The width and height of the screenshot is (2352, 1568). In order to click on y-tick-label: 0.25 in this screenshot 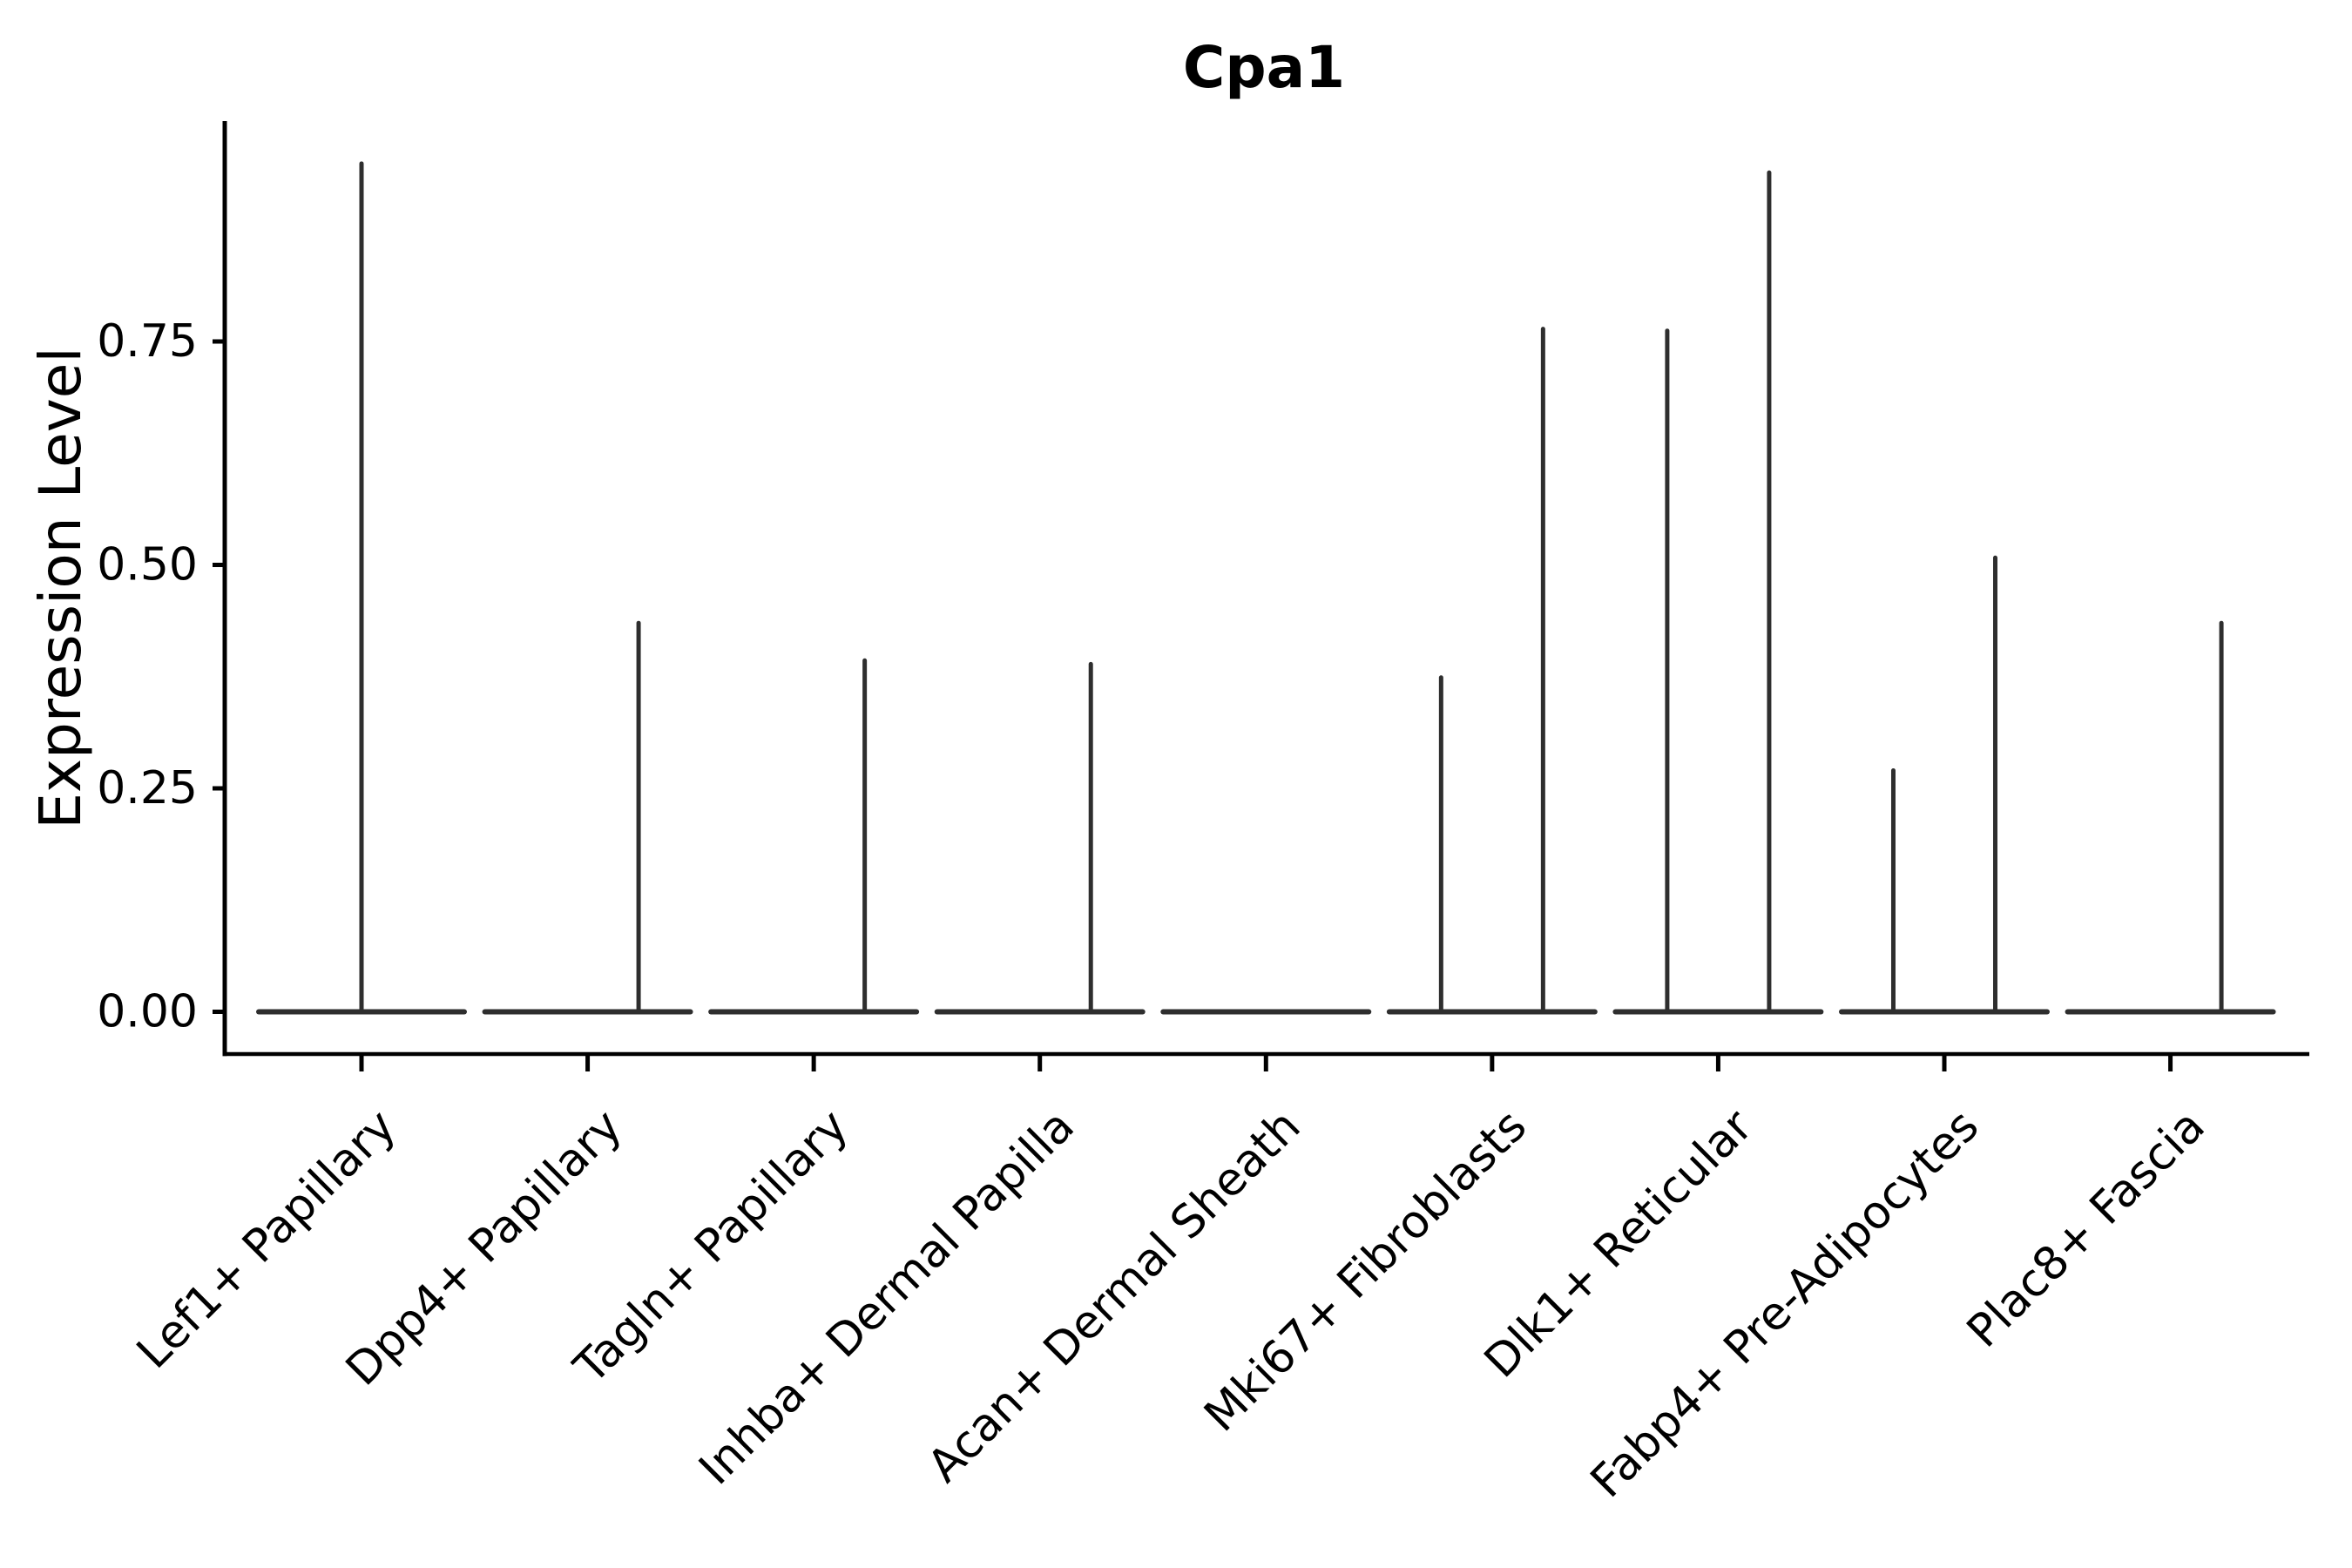, I will do `click(147, 788)`.